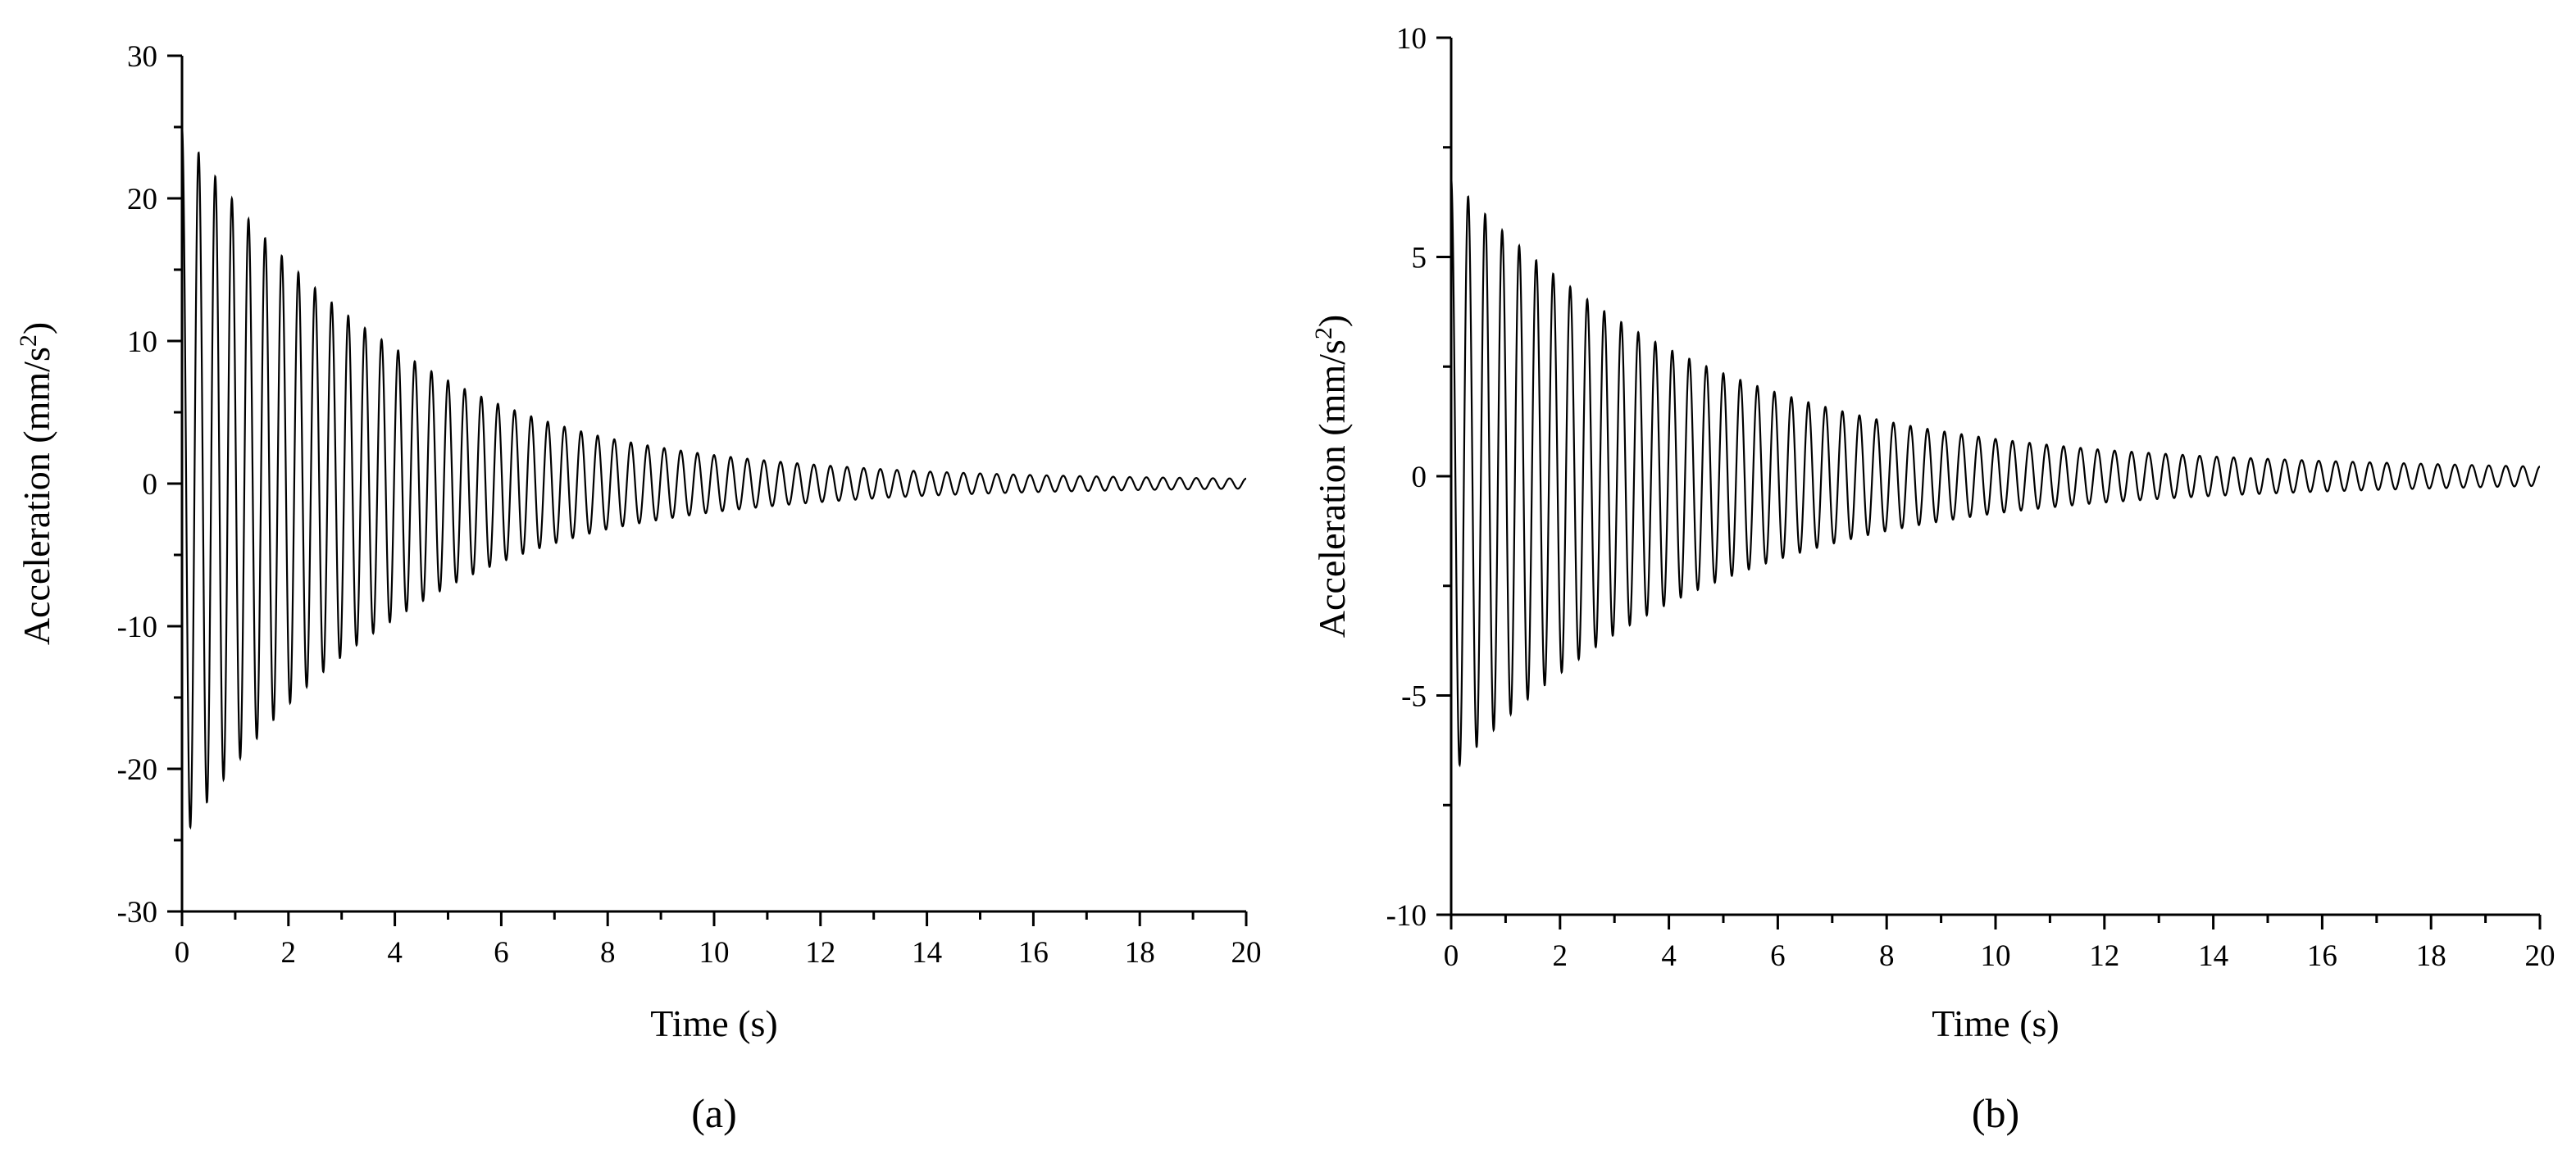  I want to click on y-tick-label: -5, so click(1414, 697).